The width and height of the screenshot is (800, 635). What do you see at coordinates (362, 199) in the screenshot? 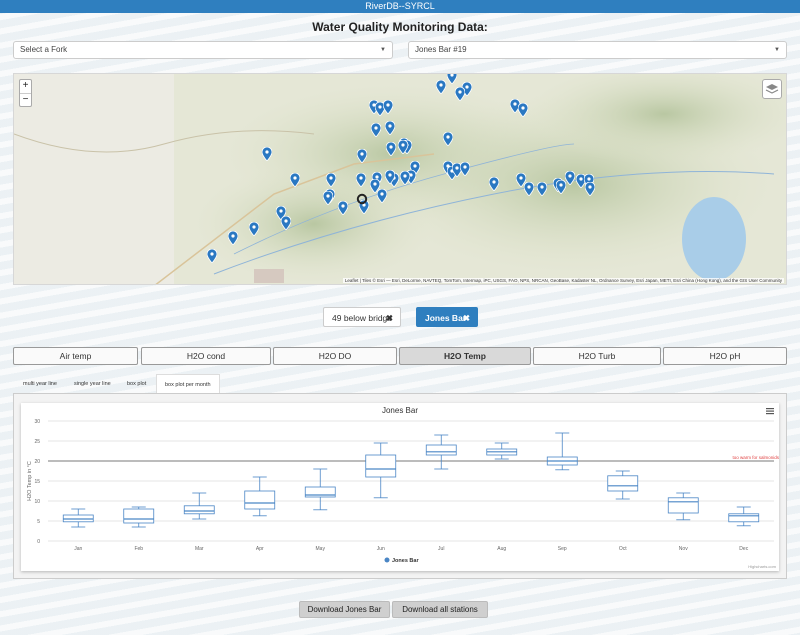
I see `selected-station-marker-icon` at bounding box center [362, 199].